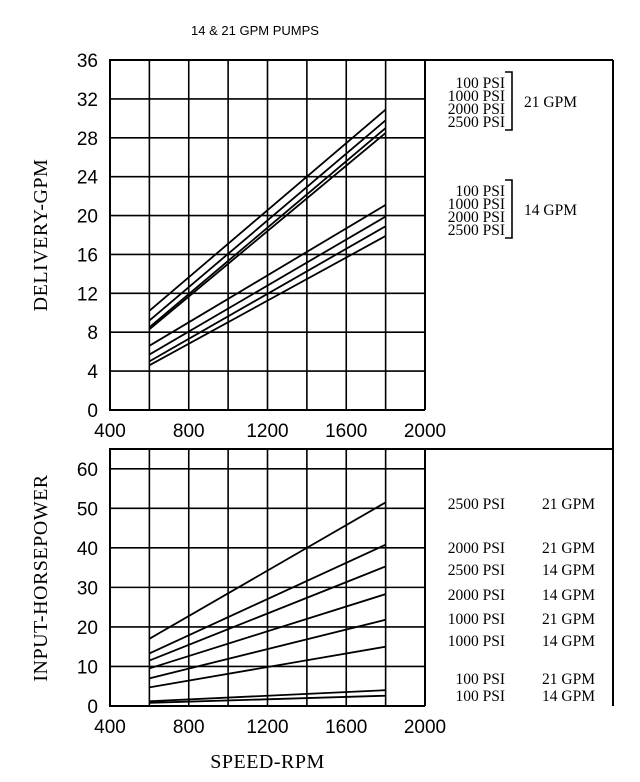  What do you see at coordinates (87, 470) in the screenshot?
I see `y-tick-label: 60` at bounding box center [87, 470].